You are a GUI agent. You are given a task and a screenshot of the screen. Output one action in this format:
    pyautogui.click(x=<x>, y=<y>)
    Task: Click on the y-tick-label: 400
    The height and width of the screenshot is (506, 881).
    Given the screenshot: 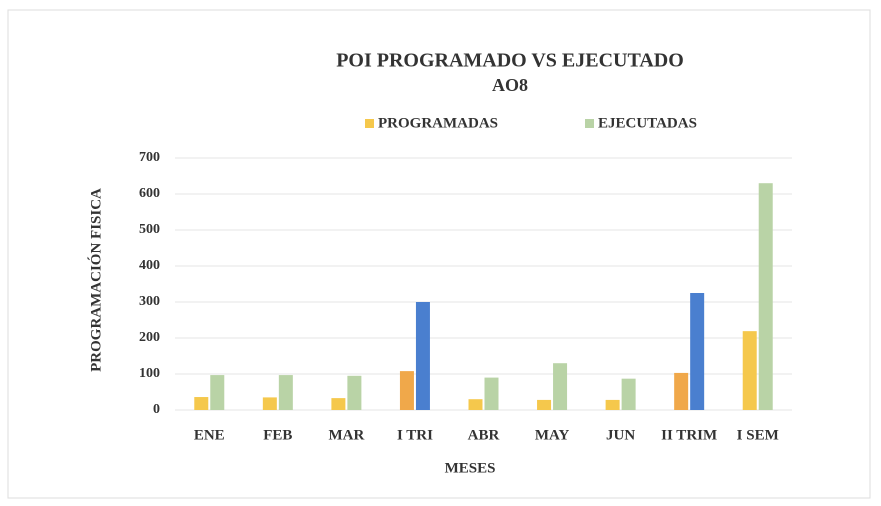 What is the action you would take?
    pyautogui.click(x=149, y=265)
    